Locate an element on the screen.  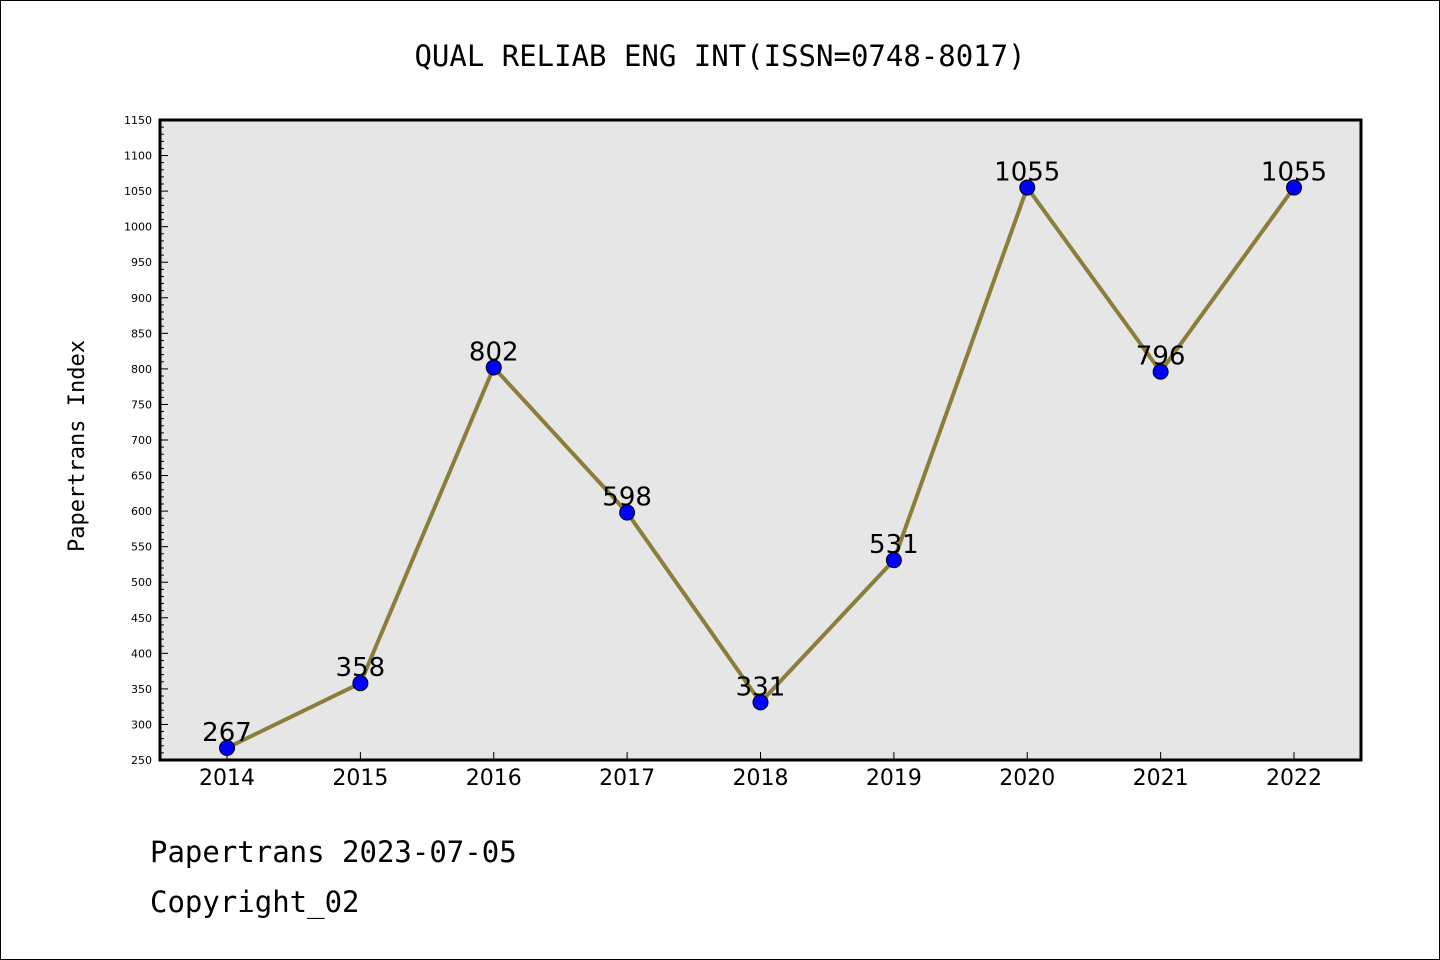
y-tick-label: 550 is located at coordinates (141, 547).